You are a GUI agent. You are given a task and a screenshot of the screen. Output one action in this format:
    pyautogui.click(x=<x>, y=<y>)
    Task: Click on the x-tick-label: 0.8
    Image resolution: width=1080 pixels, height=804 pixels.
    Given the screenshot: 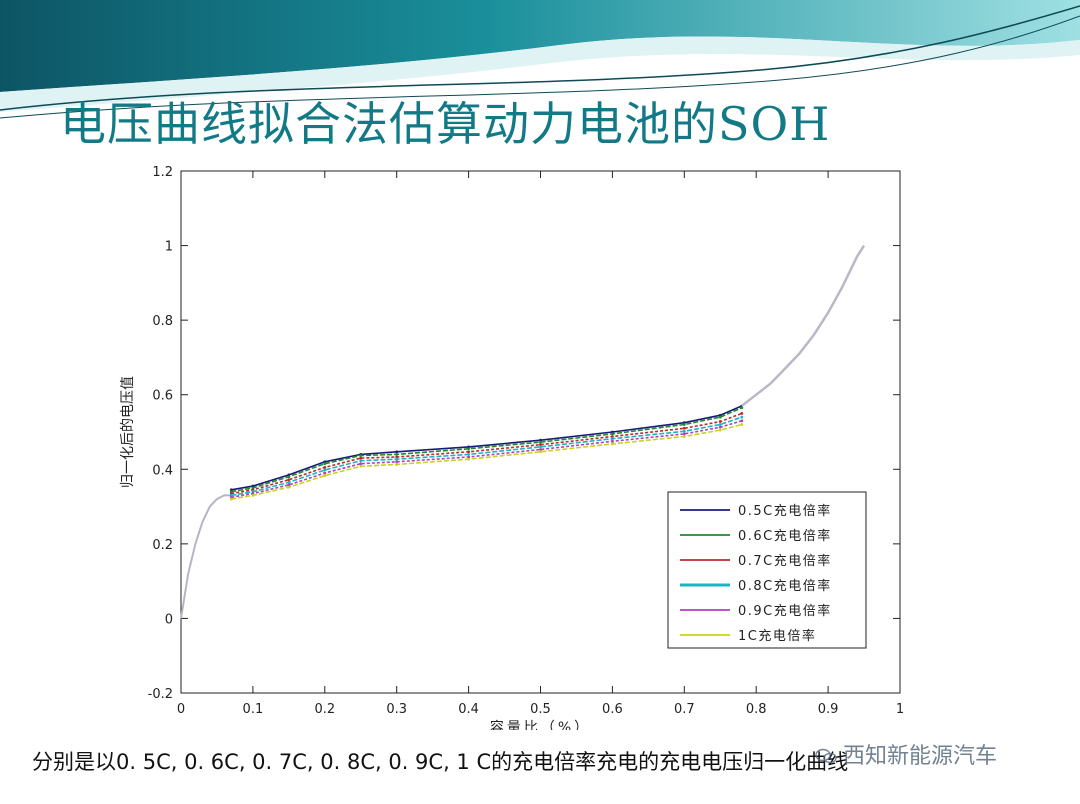 What is the action you would take?
    pyautogui.click(x=756, y=709)
    